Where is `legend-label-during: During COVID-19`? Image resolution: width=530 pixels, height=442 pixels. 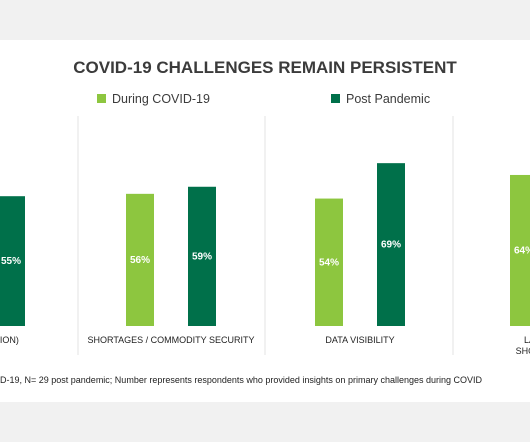 legend-label-during: During COVID-19 is located at coordinates (161, 99).